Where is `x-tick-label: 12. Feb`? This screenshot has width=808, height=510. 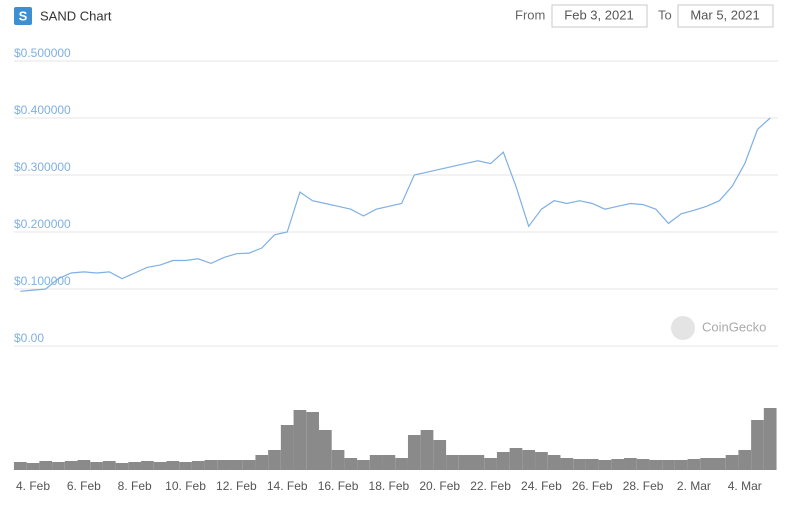 x-tick-label: 12. Feb is located at coordinates (236, 486).